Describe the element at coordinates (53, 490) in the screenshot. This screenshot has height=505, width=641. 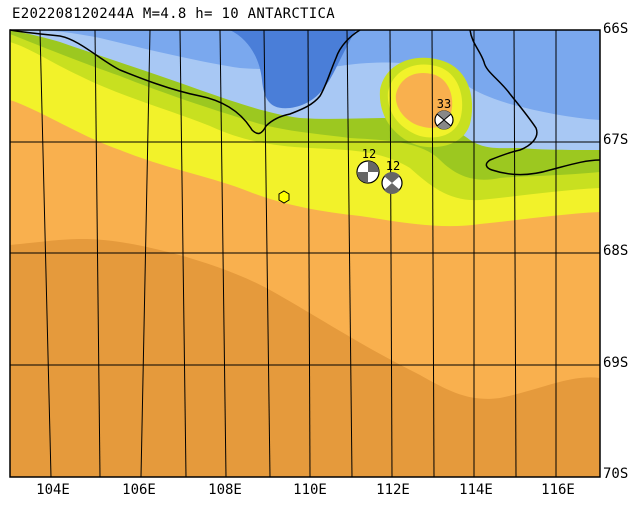
I see `lon-label-104e: 104E` at that location.